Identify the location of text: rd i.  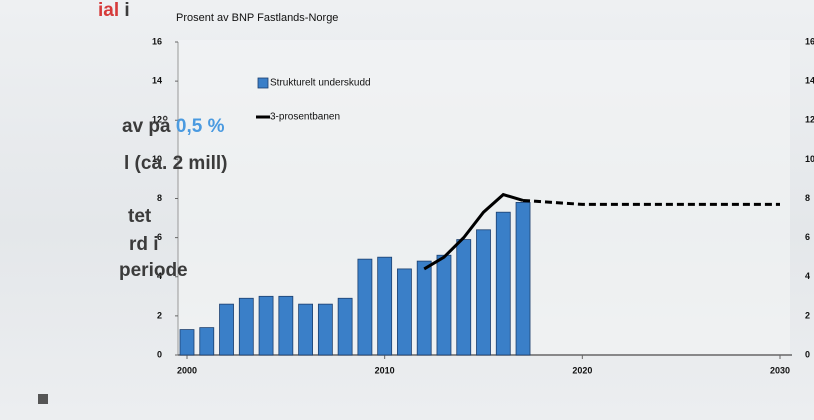
(144, 244).